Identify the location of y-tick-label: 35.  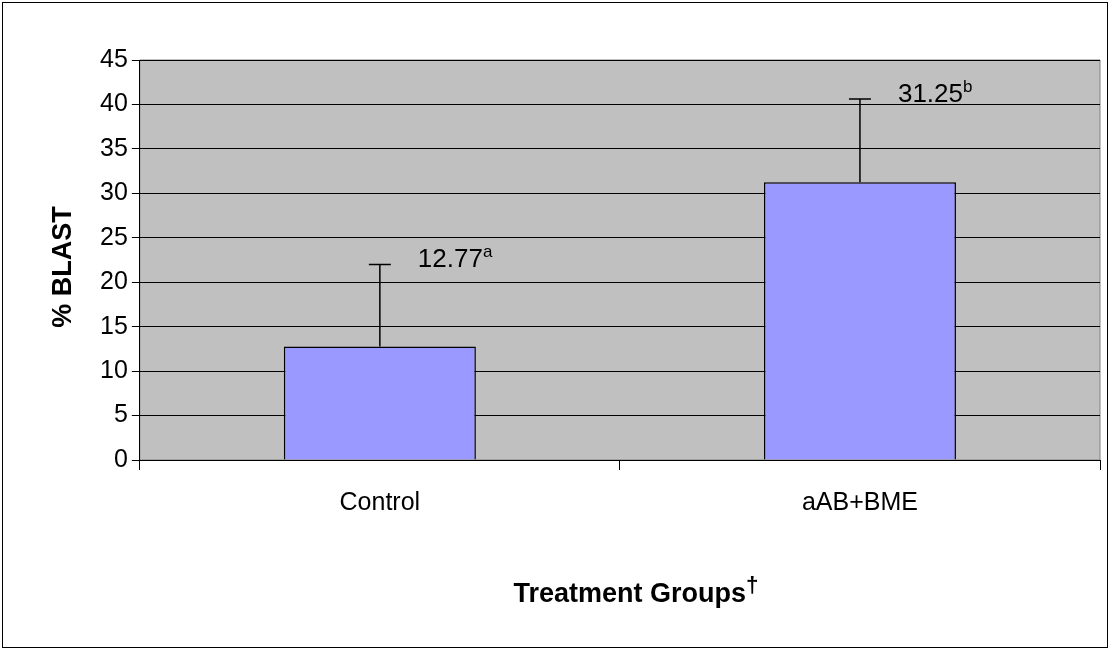
(114, 146).